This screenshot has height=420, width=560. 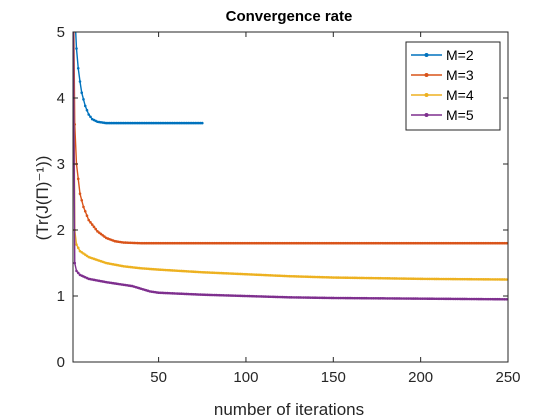 What do you see at coordinates (333, 377) in the screenshot?
I see `x-tick-label: 150` at bounding box center [333, 377].